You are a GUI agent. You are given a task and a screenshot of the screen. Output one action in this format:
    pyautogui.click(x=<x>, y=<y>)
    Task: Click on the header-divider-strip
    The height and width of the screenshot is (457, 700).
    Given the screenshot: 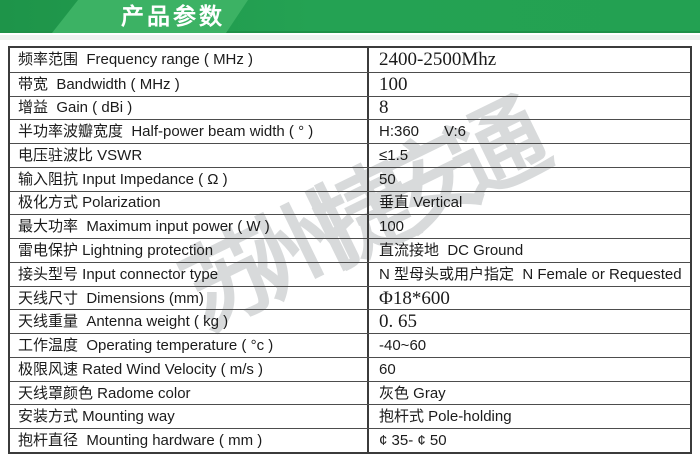 What is the action you would take?
    pyautogui.click(x=350, y=37)
    